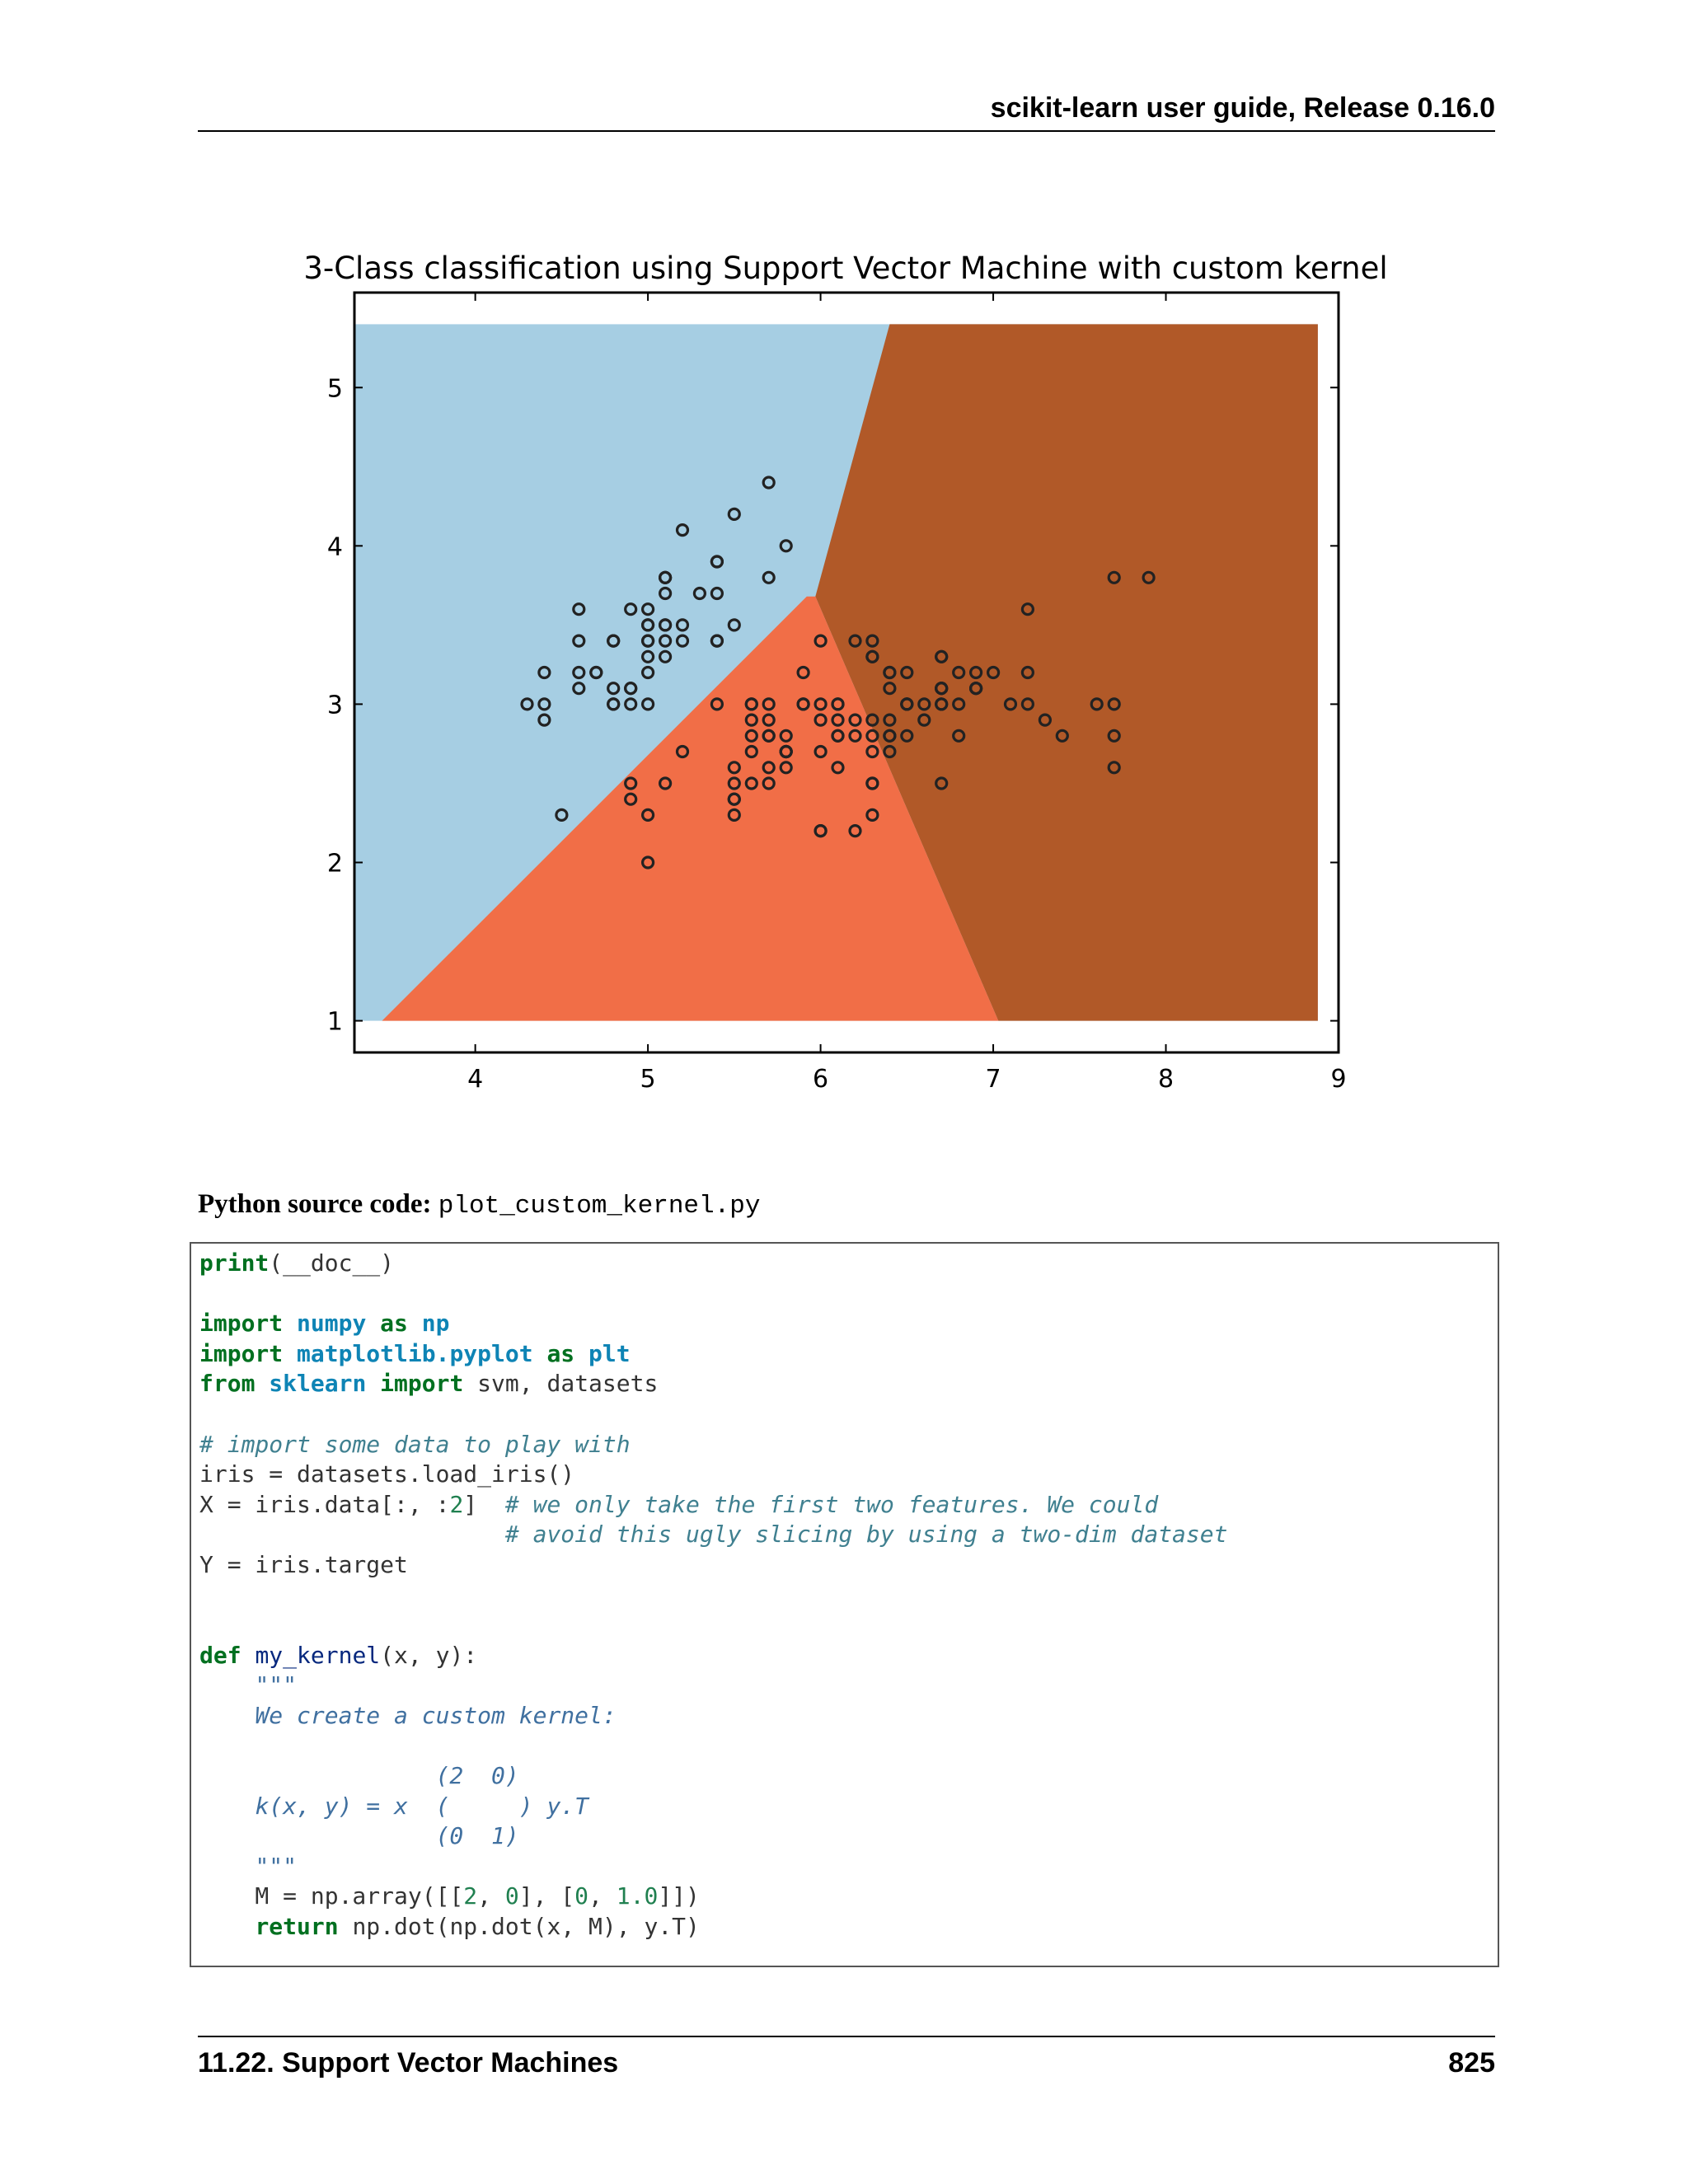 The width and height of the screenshot is (1688, 2184). Describe the element at coordinates (820, 1079) in the screenshot. I see `x-tick-label: 6` at that location.